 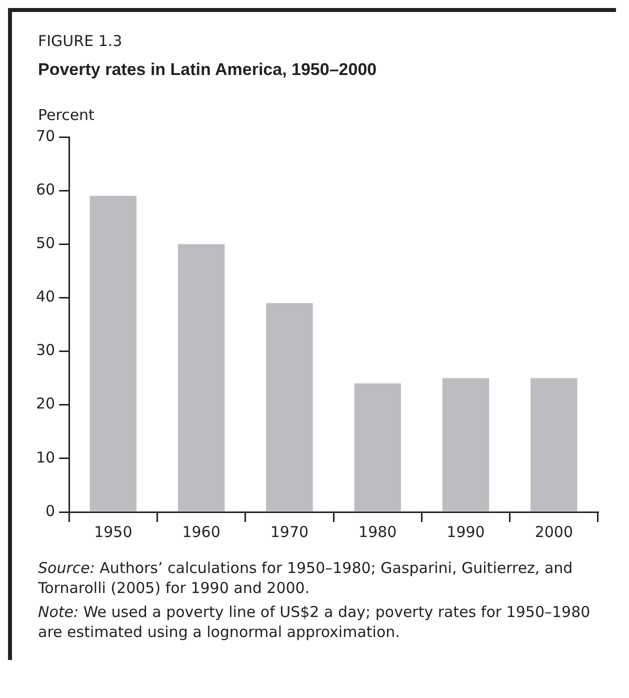 I want to click on y-tick-label: 40, so click(x=46, y=297).